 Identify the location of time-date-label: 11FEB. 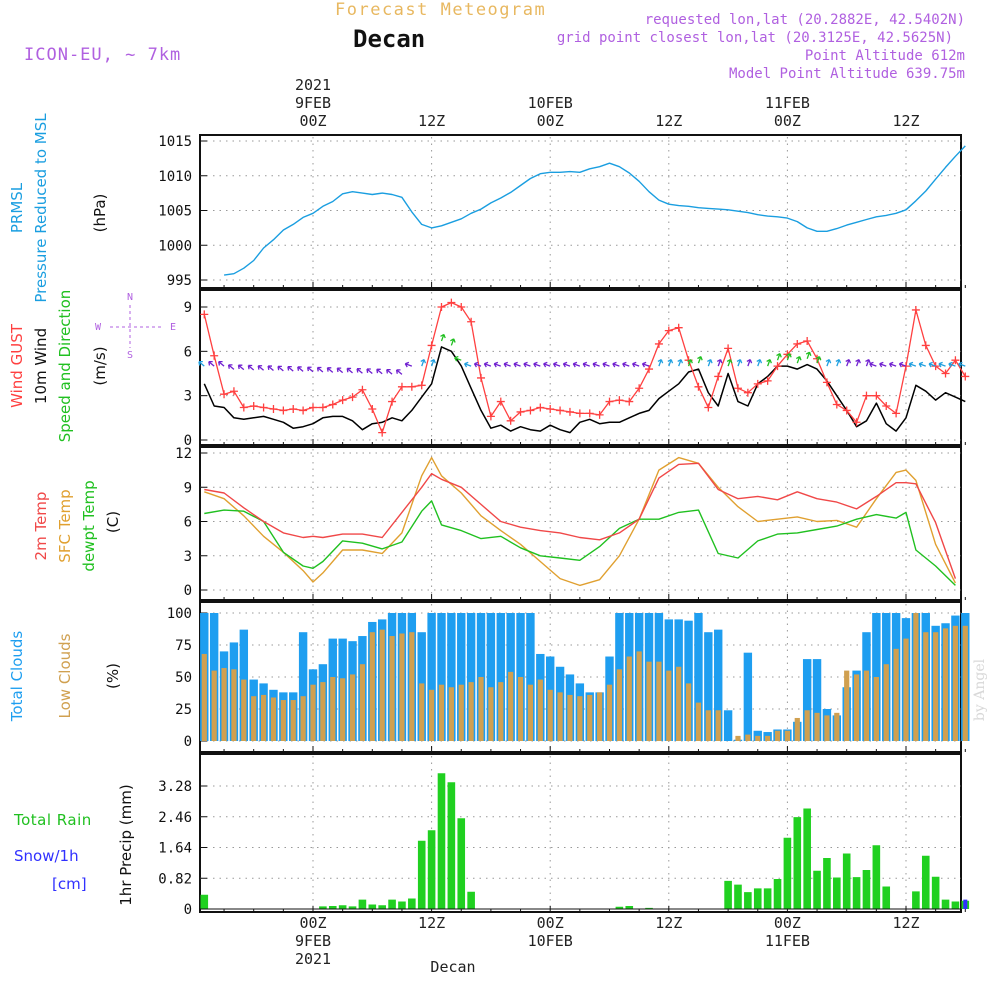
(787, 941).